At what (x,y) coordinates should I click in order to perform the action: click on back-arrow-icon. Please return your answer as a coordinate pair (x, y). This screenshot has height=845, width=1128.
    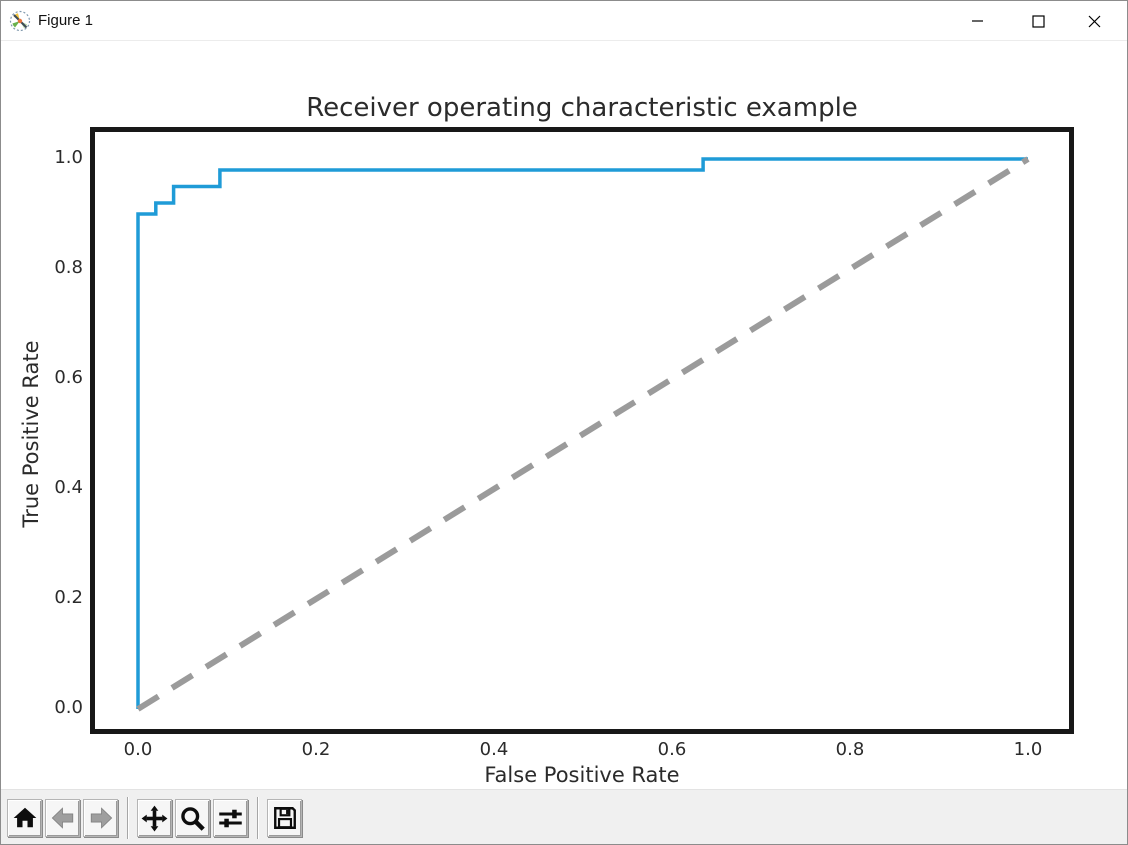
    Looking at the image, I should click on (62, 818).